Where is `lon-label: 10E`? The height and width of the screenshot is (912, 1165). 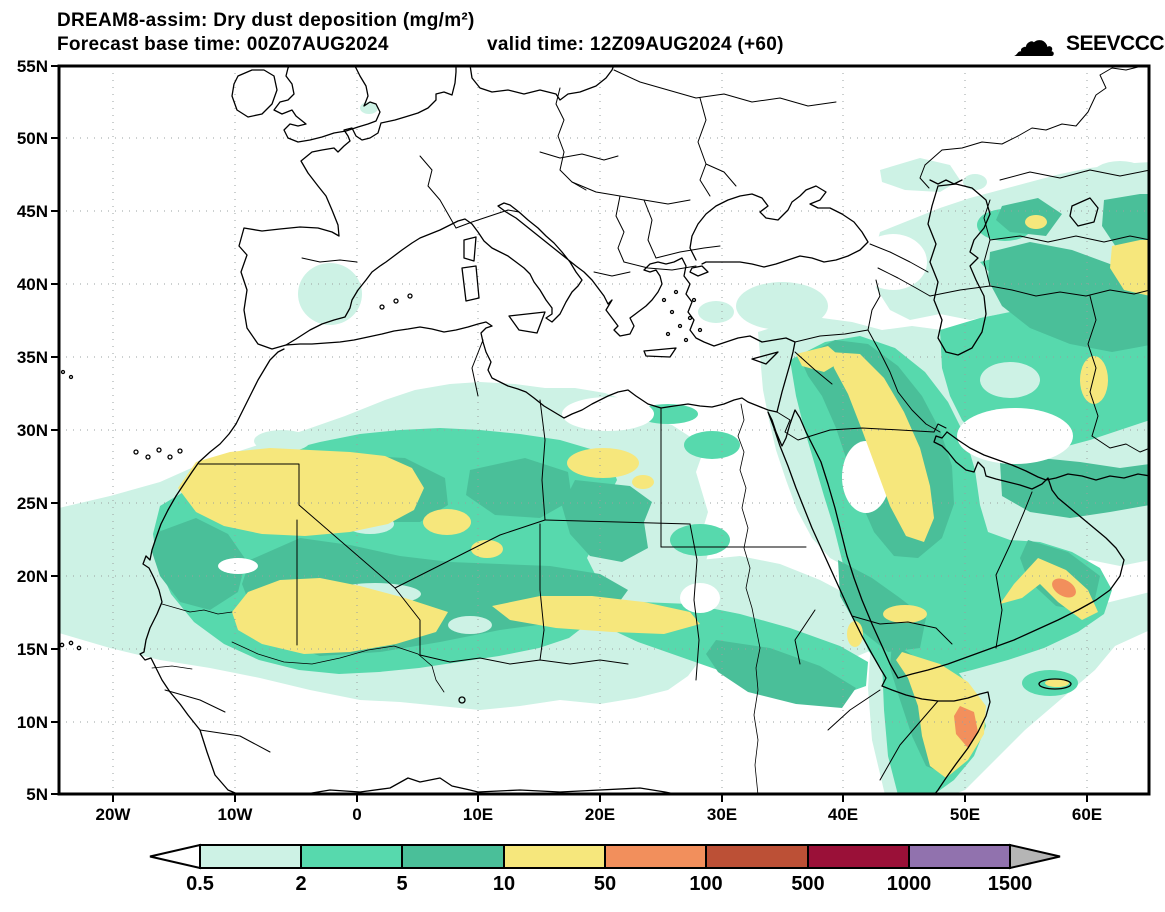
lon-label: 10E is located at coordinates (478, 814).